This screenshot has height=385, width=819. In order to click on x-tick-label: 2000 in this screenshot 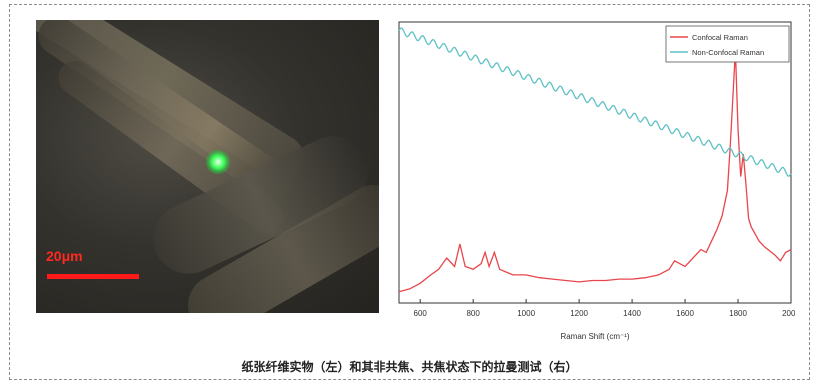, I will do `click(788, 313)`.